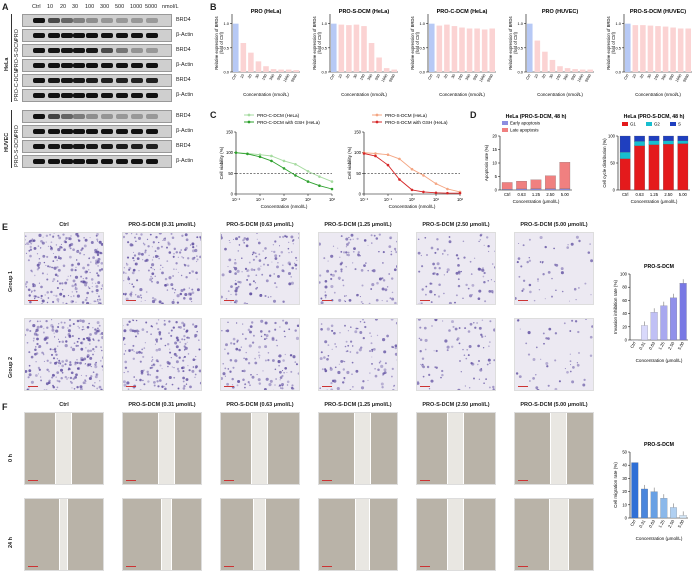 This screenshot has width=700, height=571. I want to click on micrograph-title: PRO-S-DCM (0.63 μmol/L), so click(260, 225).